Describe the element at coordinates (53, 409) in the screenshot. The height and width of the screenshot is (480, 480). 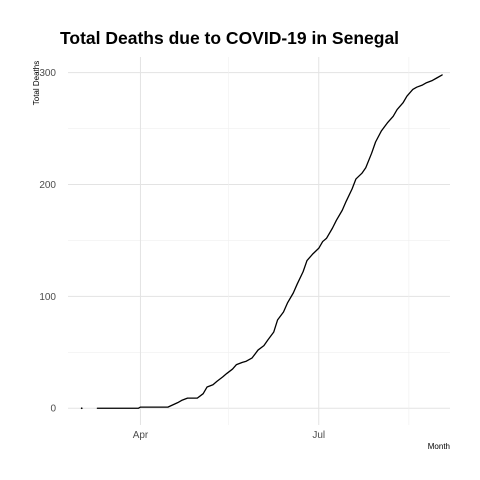
I see `y-tick-label: 0` at that location.